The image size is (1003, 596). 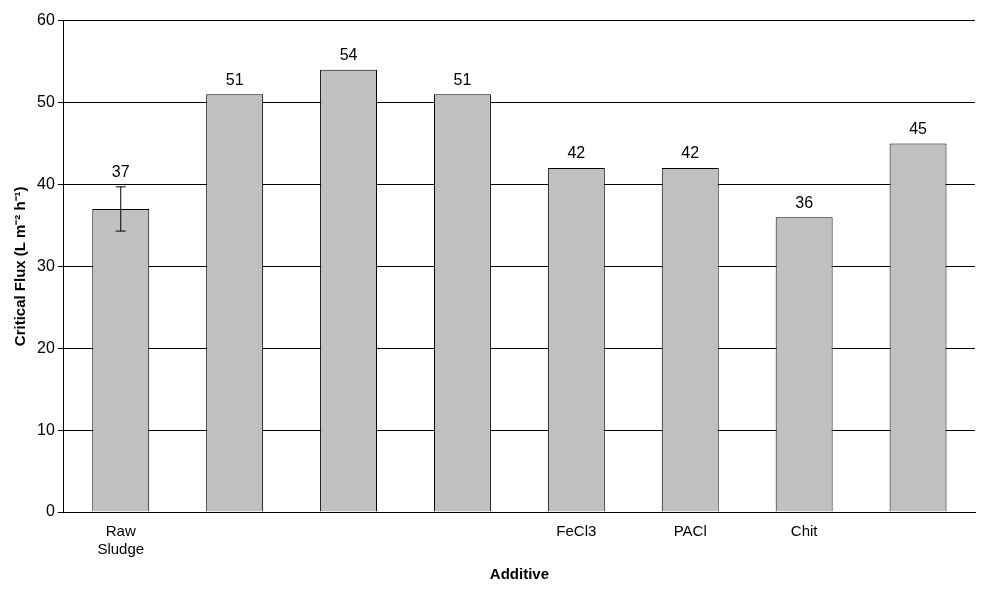 I want to click on data-label: 45, so click(x=918, y=128).